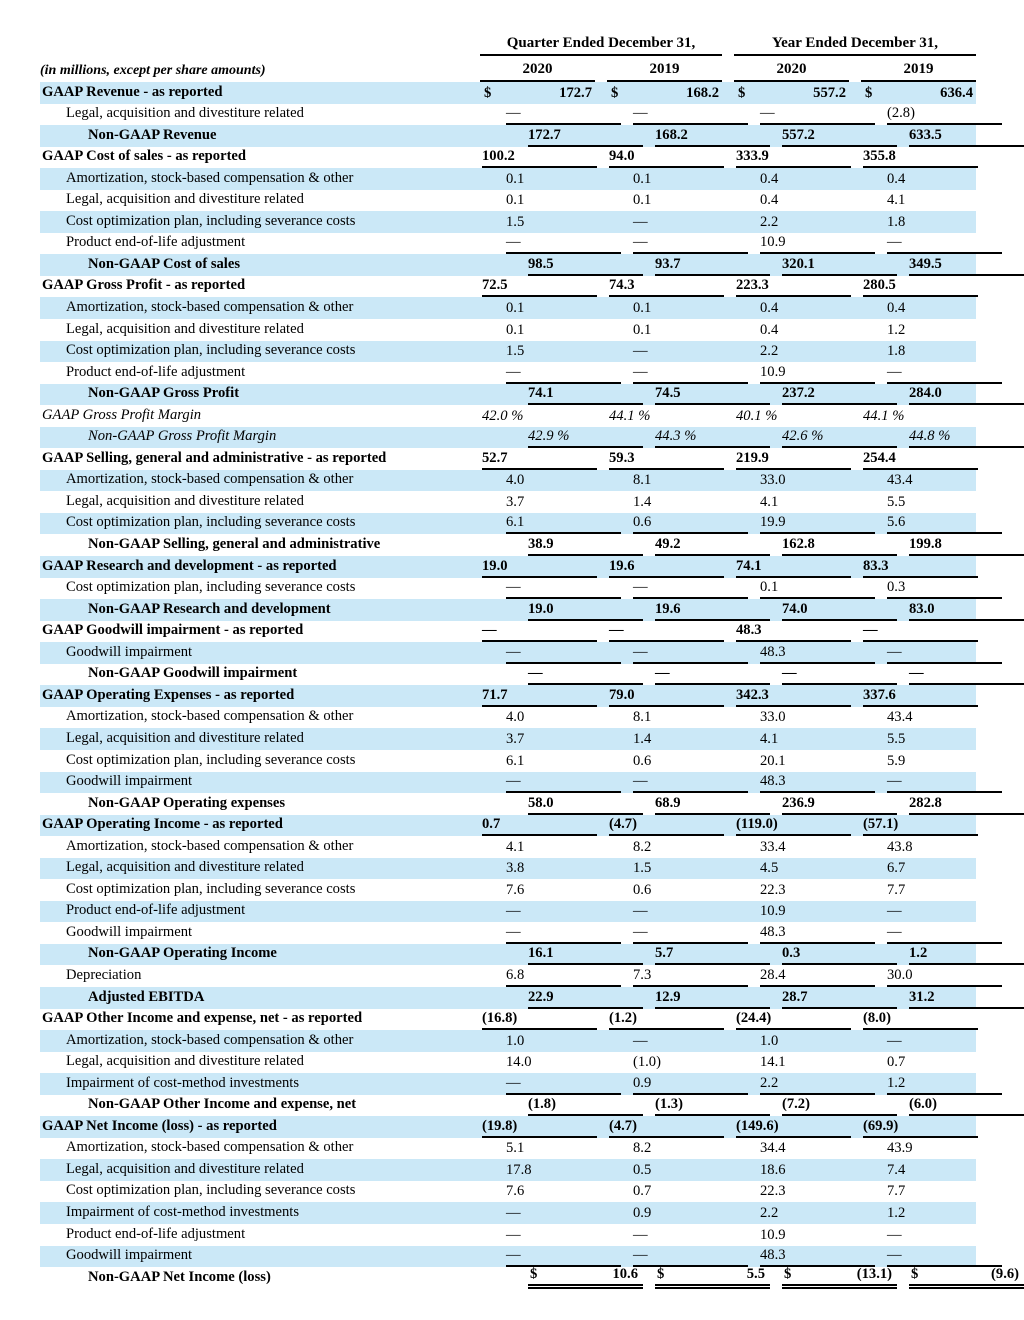 This screenshot has height=1320, width=1024. I want to click on value-text: 280.5, so click(879, 285).